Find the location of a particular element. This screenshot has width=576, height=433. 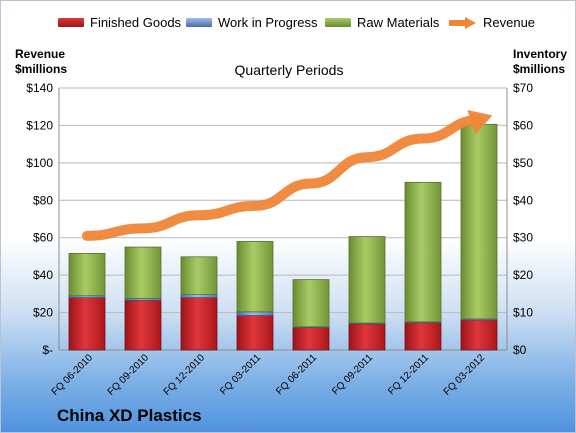

x-tick-label: FQ 09-2010 is located at coordinates (129, 375).